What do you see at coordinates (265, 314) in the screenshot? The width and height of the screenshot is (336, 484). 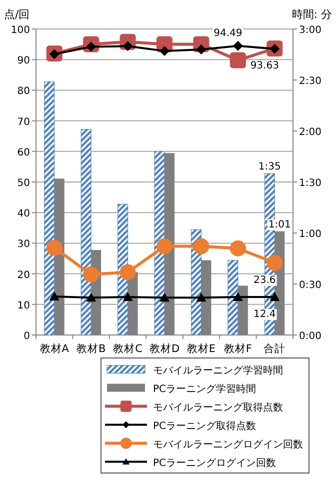 I see `data-label: 12.4` at bounding box center [265, 314].